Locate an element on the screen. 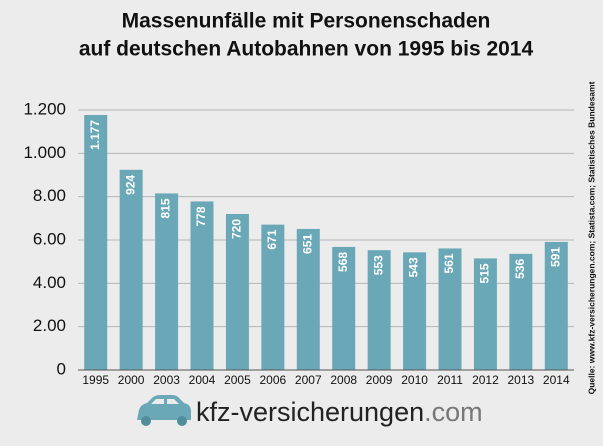 This screenshot has width=603, height=446. data-label: 515 is located at coordinates (485, 273).